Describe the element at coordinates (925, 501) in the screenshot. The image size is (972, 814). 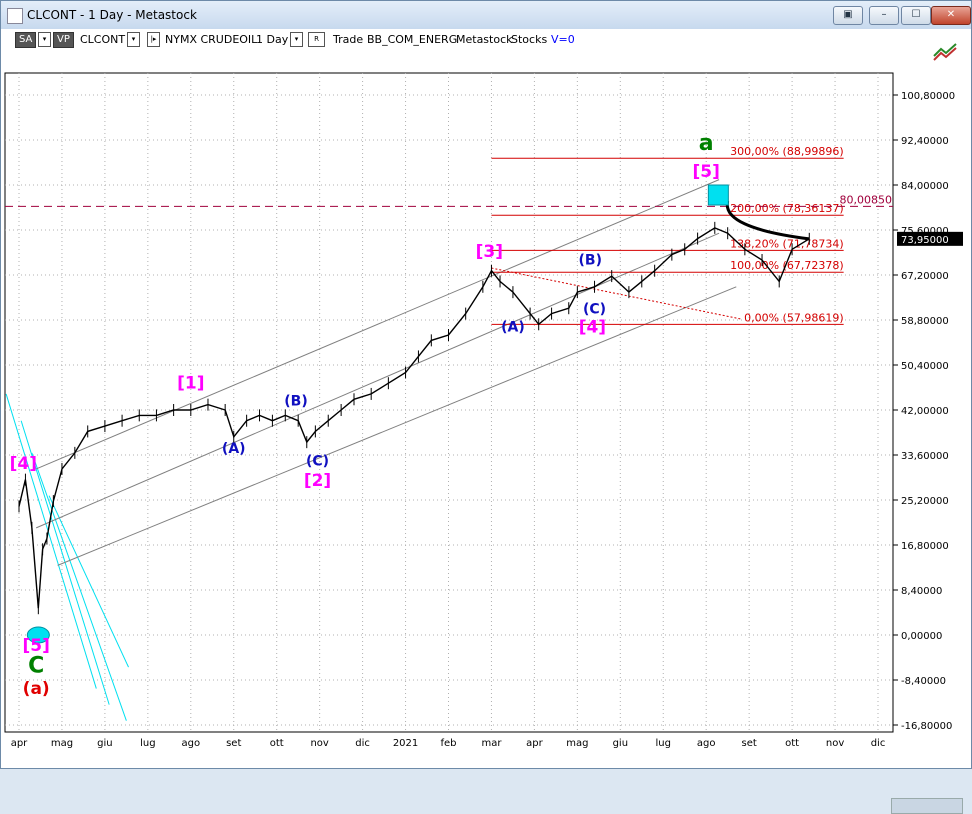
I see `y-tick-label: 25,20000` at that location.